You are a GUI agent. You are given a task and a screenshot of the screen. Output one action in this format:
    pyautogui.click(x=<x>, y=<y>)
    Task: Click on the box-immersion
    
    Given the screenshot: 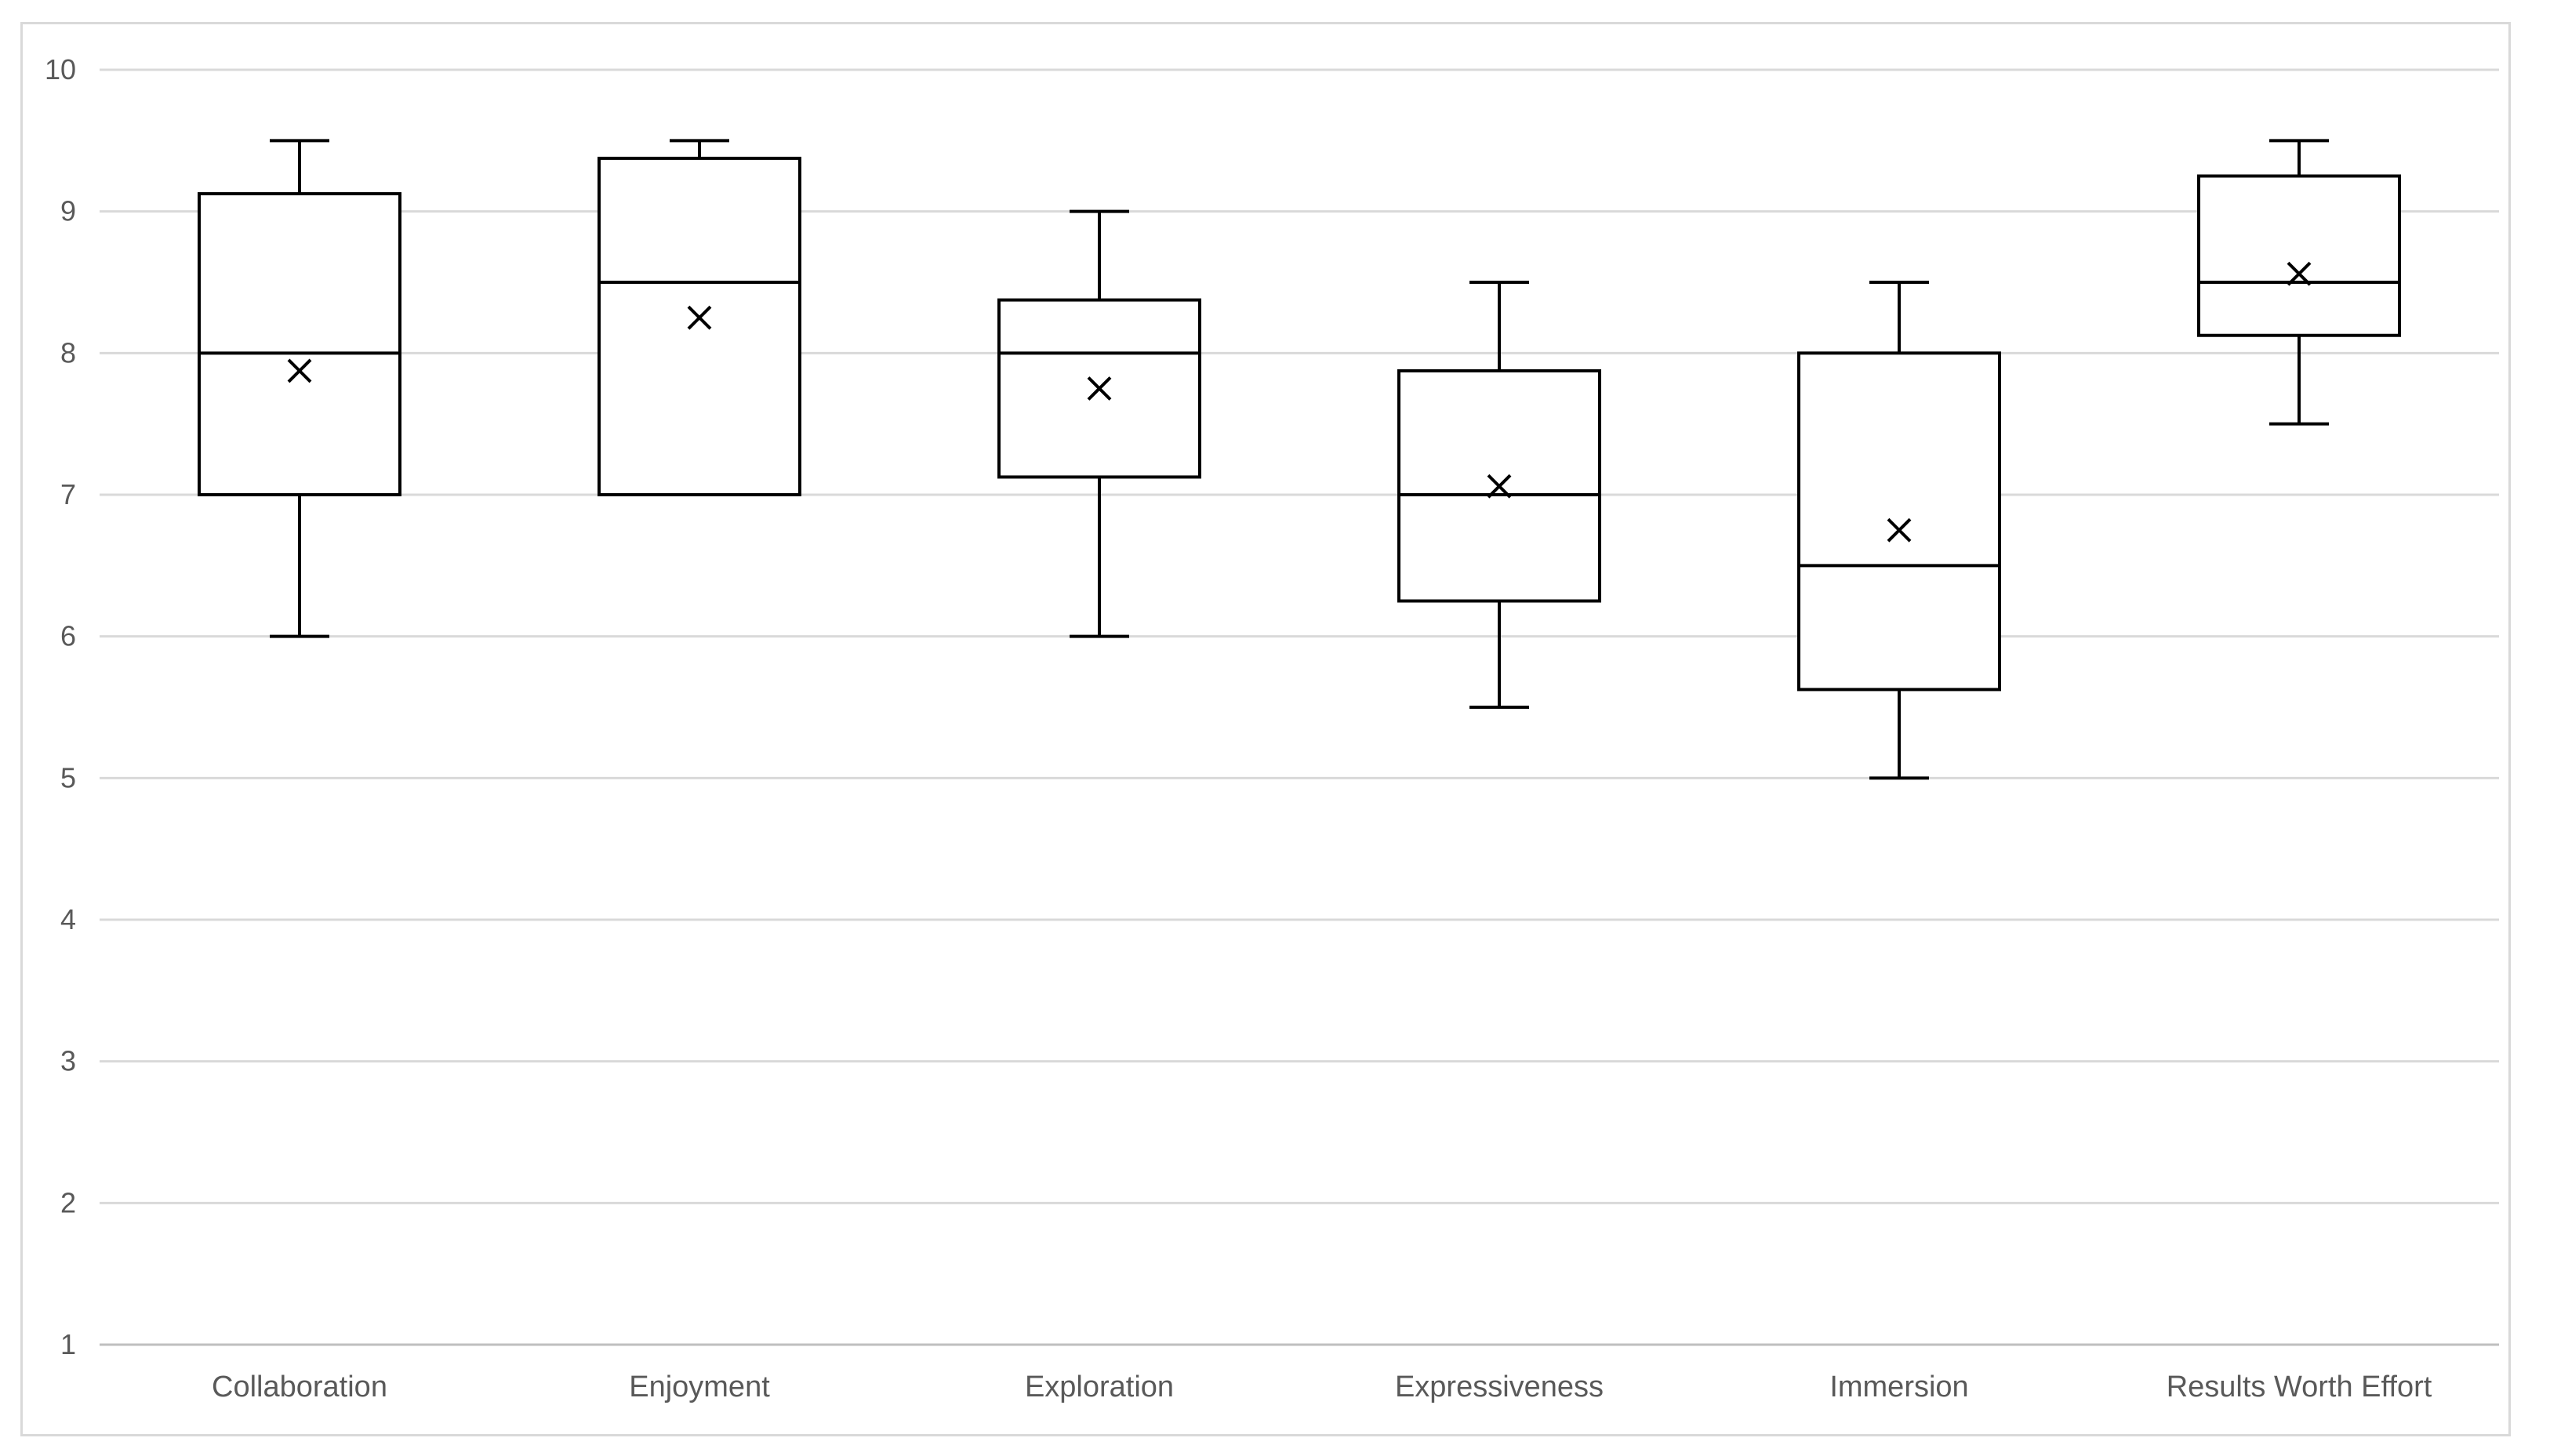 What is the action you would take?
    pyautogui.click(x=1899, y=530)
    